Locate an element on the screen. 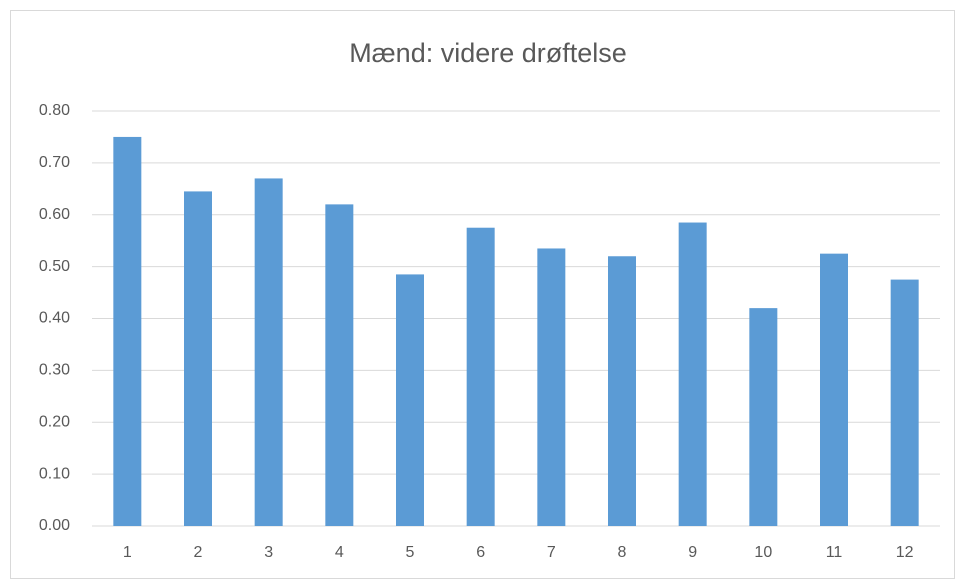 Image resolution: width=957 pixels, height=580 pixels. x-tick-label: 3 is located at coordinates (268, 552).